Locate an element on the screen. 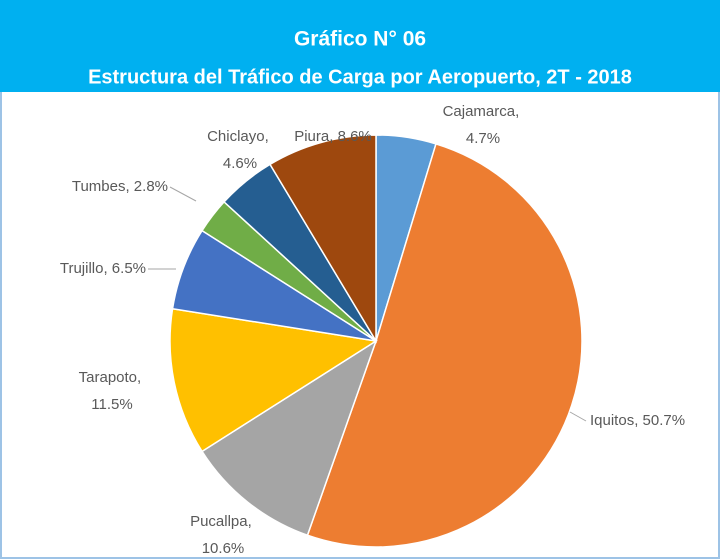 The height and width of the screenshot is (559, 720). data-label: Trujillo, 6.5% is located at coordinates (103, 268).